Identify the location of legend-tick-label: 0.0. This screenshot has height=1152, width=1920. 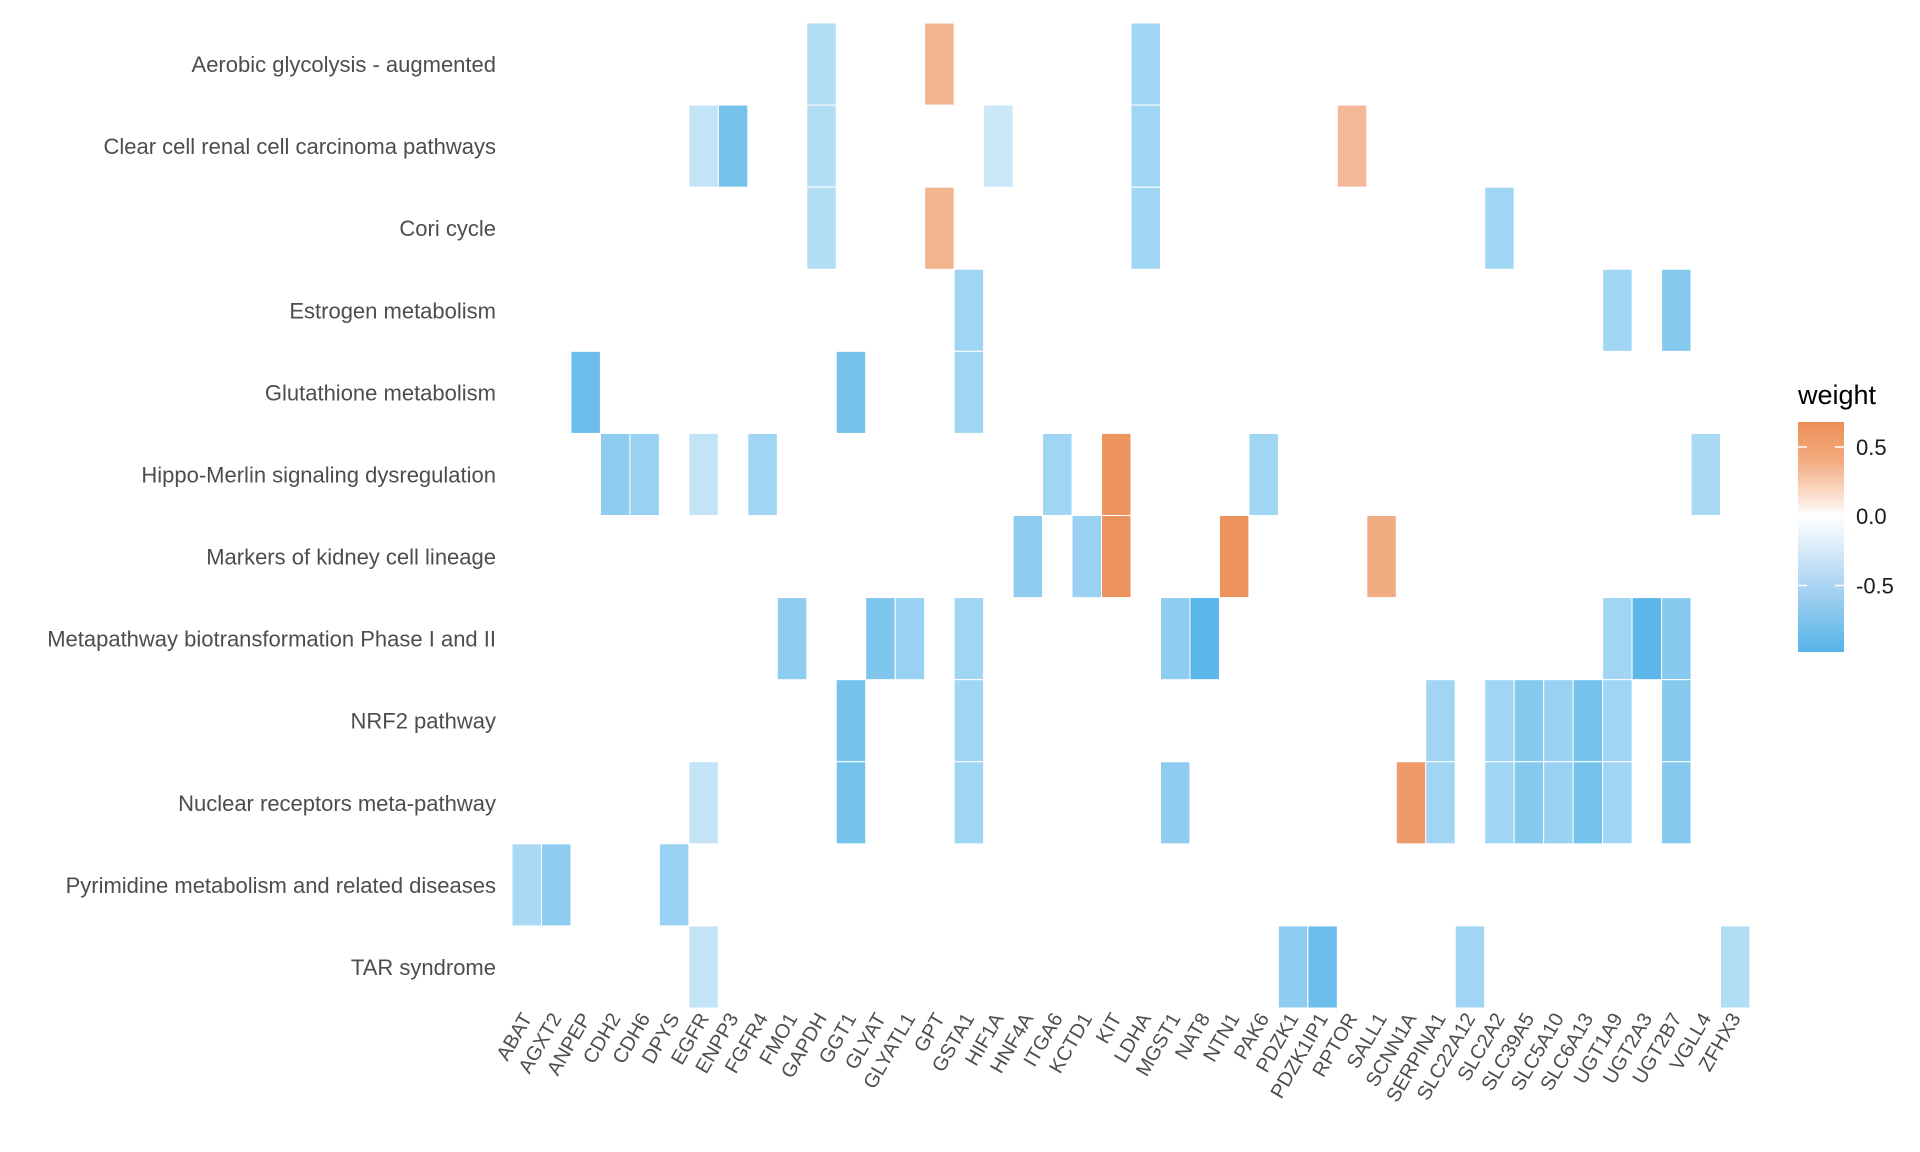
(1871, 516).